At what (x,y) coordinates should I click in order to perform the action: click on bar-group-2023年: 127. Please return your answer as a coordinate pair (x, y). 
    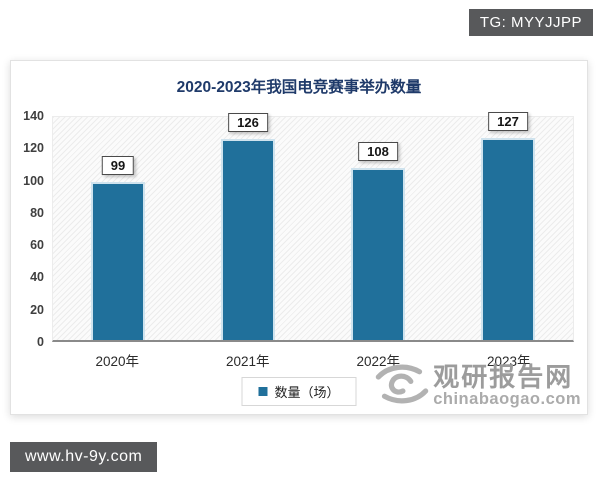
    Looking at the image, I should click on (508, 225).